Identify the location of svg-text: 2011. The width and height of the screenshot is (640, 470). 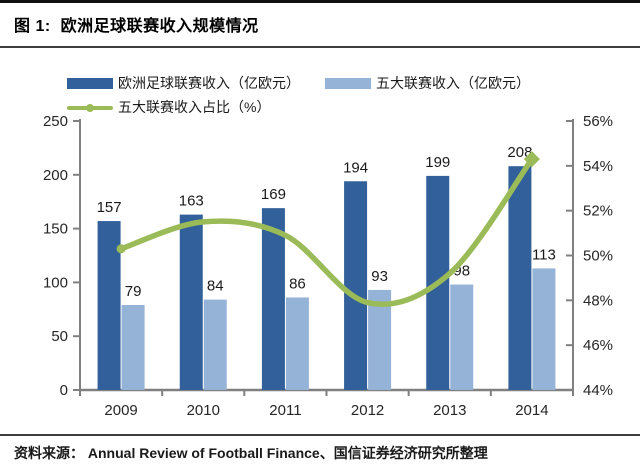
(285, 410).